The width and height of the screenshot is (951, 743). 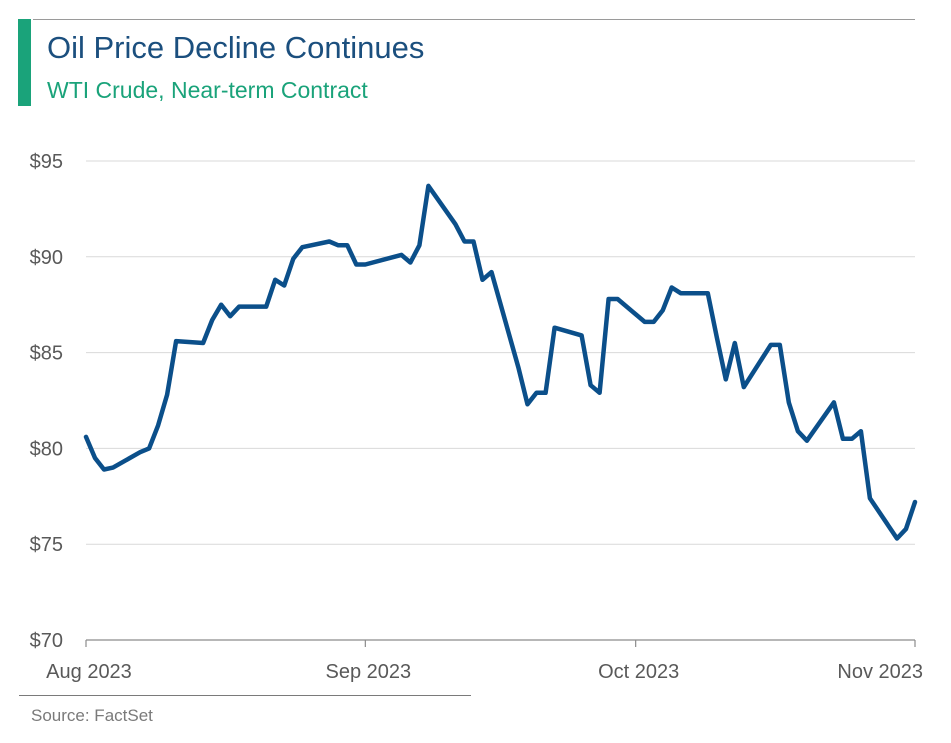 What do you see at coordinates (638, 672) in the screenshot?
I see `x-tick-label: Oct 2023` at bounding box center [638, 672].